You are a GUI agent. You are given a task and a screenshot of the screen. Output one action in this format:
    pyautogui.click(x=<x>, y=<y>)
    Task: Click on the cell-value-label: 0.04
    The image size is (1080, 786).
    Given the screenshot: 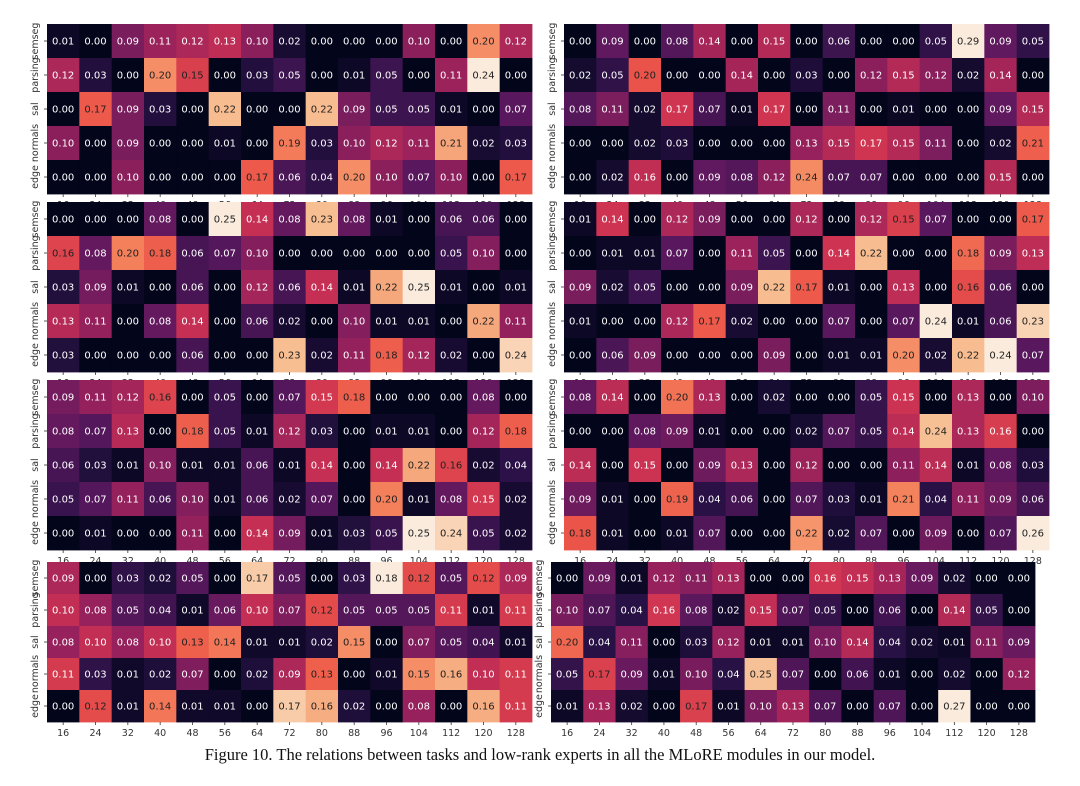 What is the action you would take?
    pyautogui.click(x=936, y=500)
    